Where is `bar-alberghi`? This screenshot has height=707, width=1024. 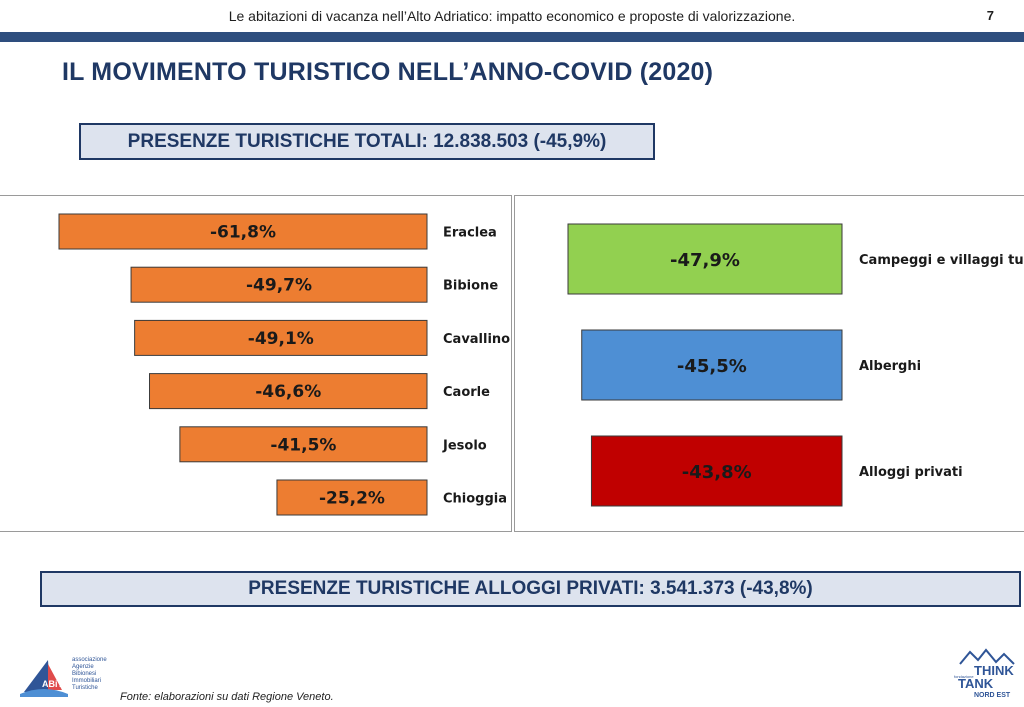 bar-alberghi is located at coordinates (712, 365).